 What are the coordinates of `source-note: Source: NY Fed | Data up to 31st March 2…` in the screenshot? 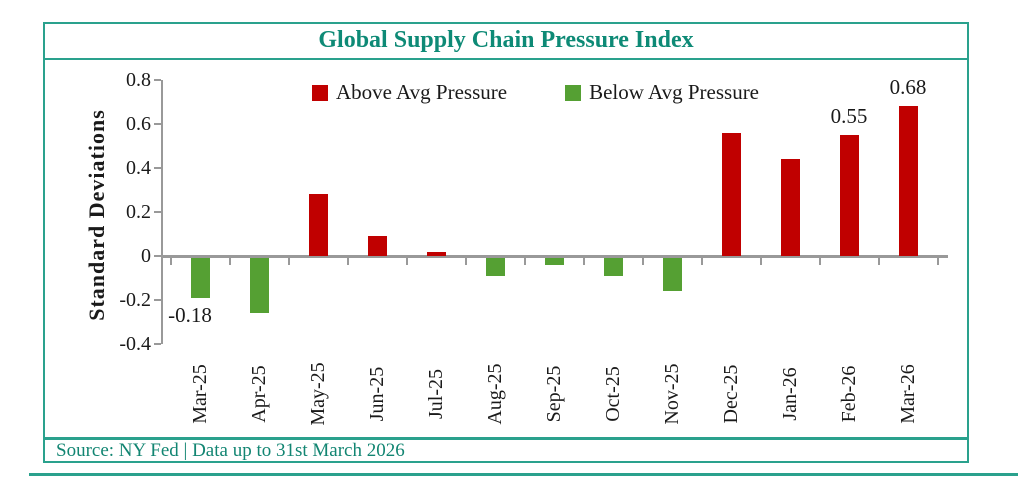 It's located at (230, 450).